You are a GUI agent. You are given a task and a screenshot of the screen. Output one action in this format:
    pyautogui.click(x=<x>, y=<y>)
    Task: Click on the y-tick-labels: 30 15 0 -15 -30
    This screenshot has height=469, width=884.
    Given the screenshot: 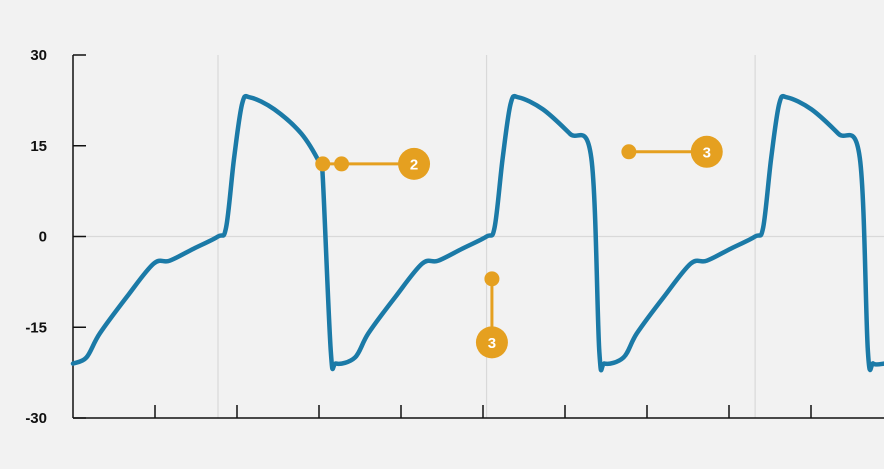 What is the action you would take?
    pyautogui.click(x=36, y=237)
    